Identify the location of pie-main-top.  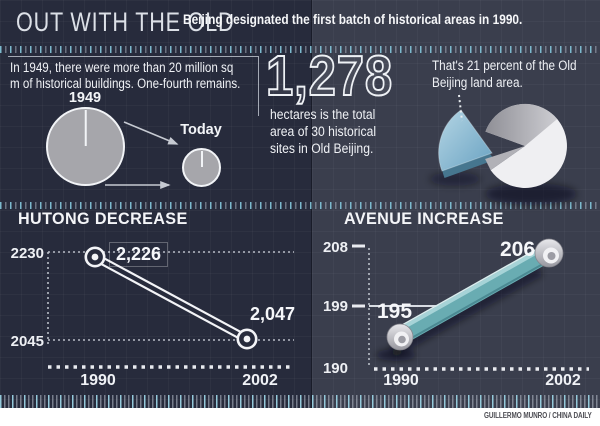
(521, 124).